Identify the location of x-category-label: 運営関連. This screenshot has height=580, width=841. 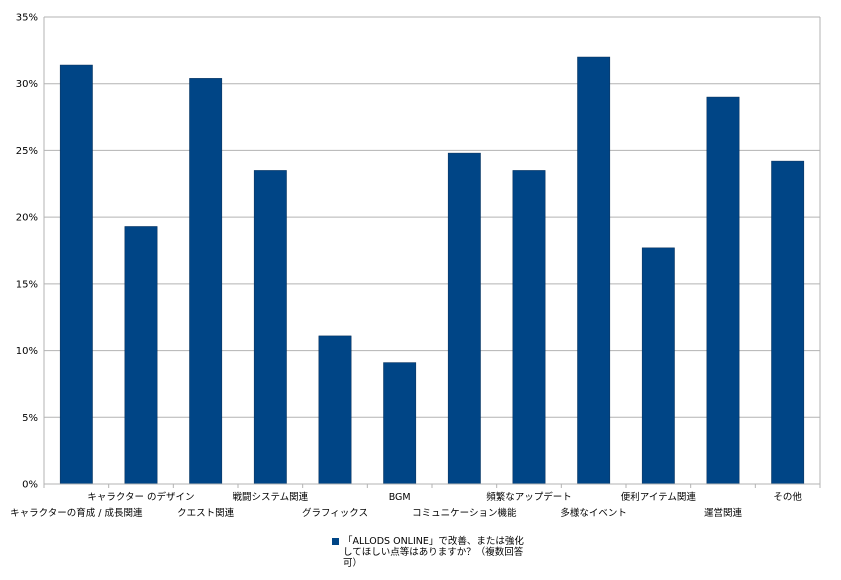
(723, 513).